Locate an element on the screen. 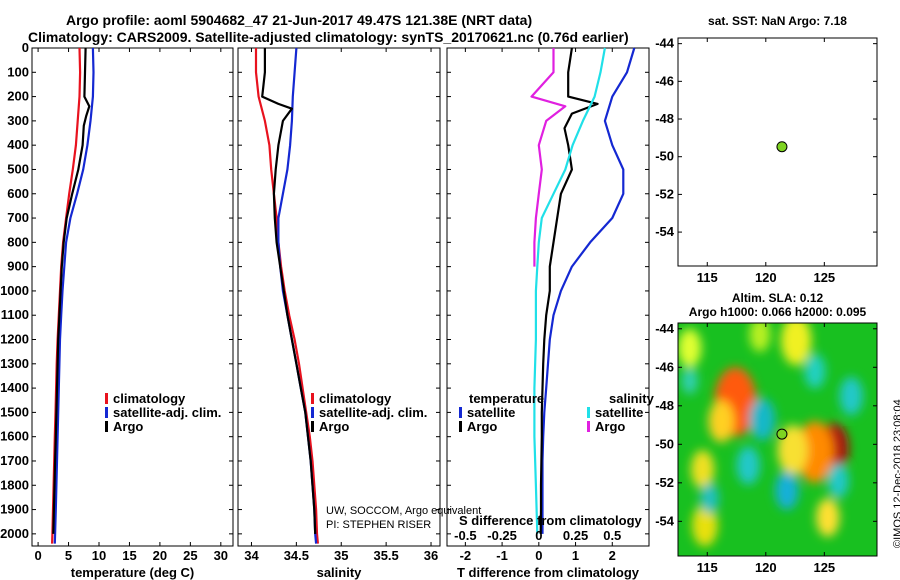 The width and height of the screenshot is (900, 580). x-tick-label: 20 is located at coordinates (160, 555).